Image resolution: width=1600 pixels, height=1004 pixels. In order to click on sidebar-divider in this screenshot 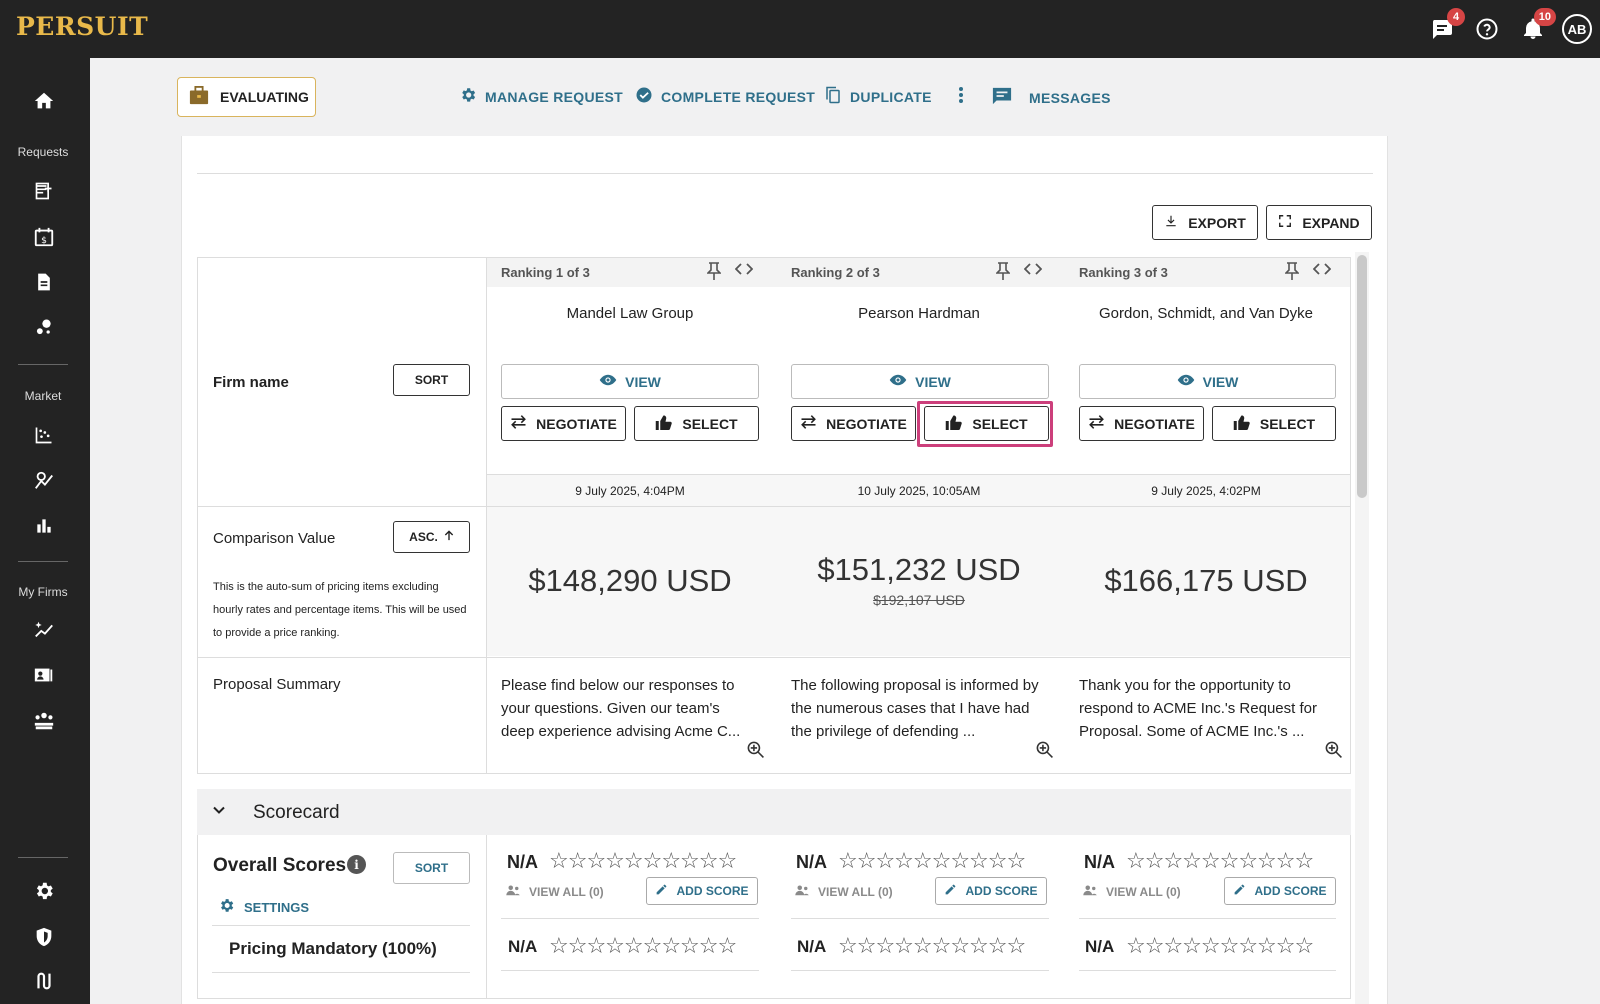, I will do `click(43, 857)`.